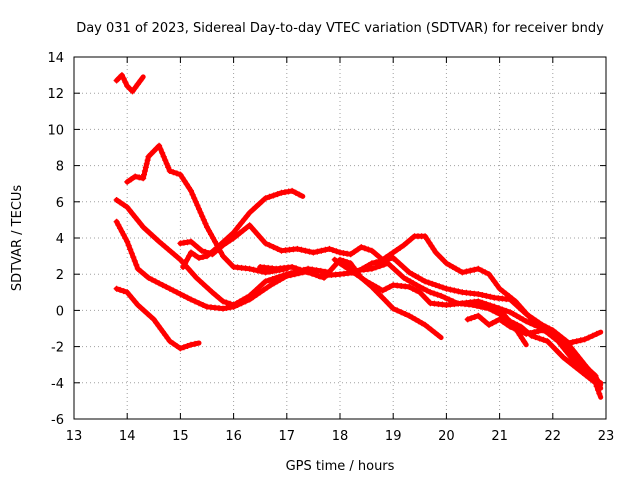  Describe the element at coordinates (499, 436) in the screenshot. I see `x-tick-label: 21` at that location.